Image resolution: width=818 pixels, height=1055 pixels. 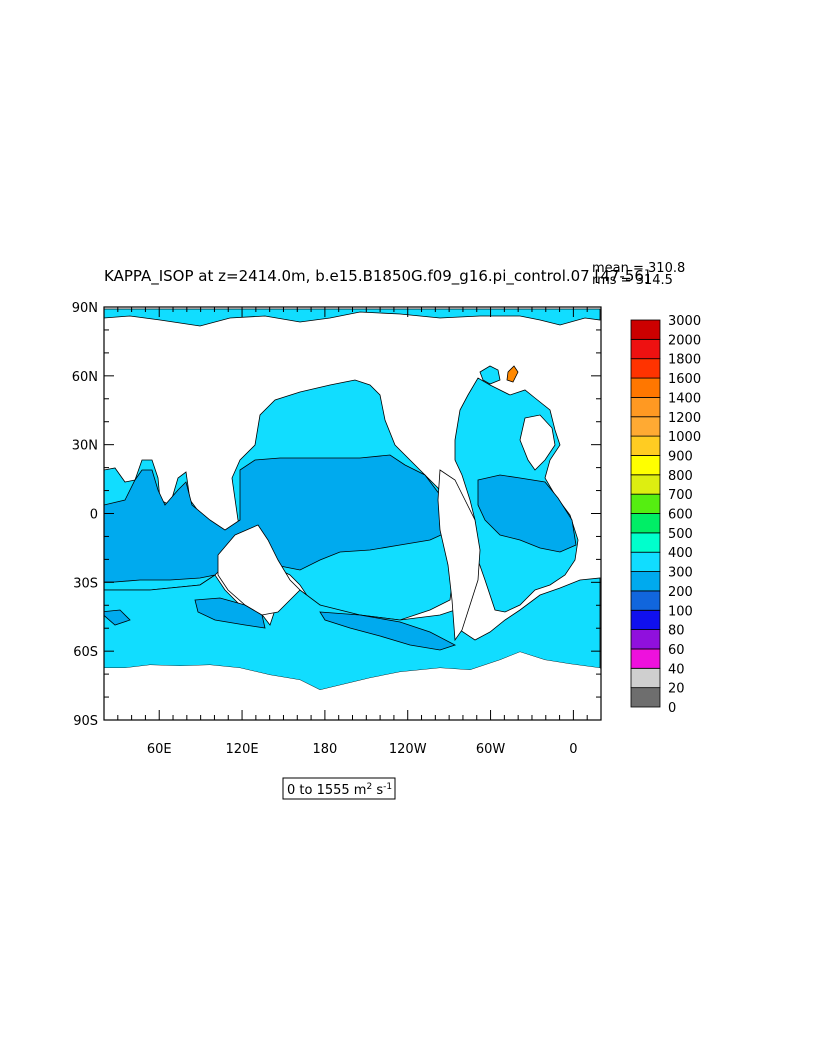 What do you see at coordinates (85, 583) in the screenshot?
I see `y-tick-label: 30S` at bounding box center [85, 583].